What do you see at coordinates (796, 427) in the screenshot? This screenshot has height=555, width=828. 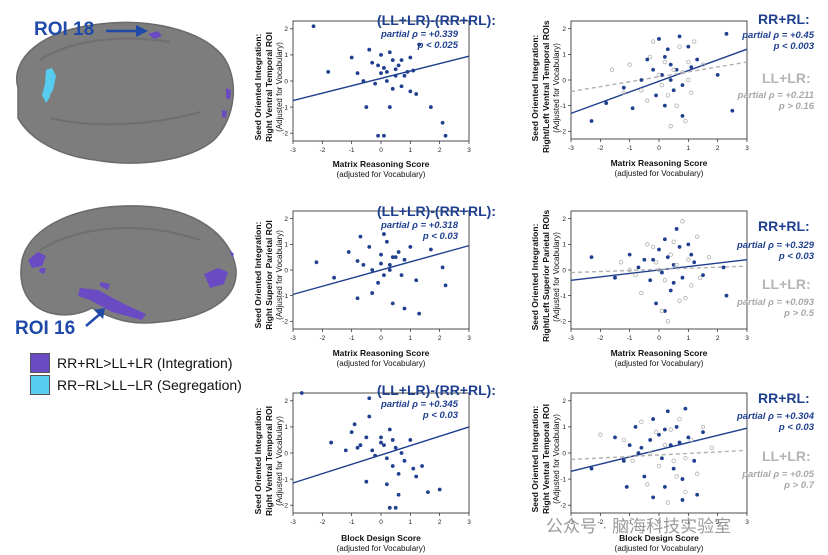 I see `stat-p: p < 0.03` at bounding box center [796, 427].